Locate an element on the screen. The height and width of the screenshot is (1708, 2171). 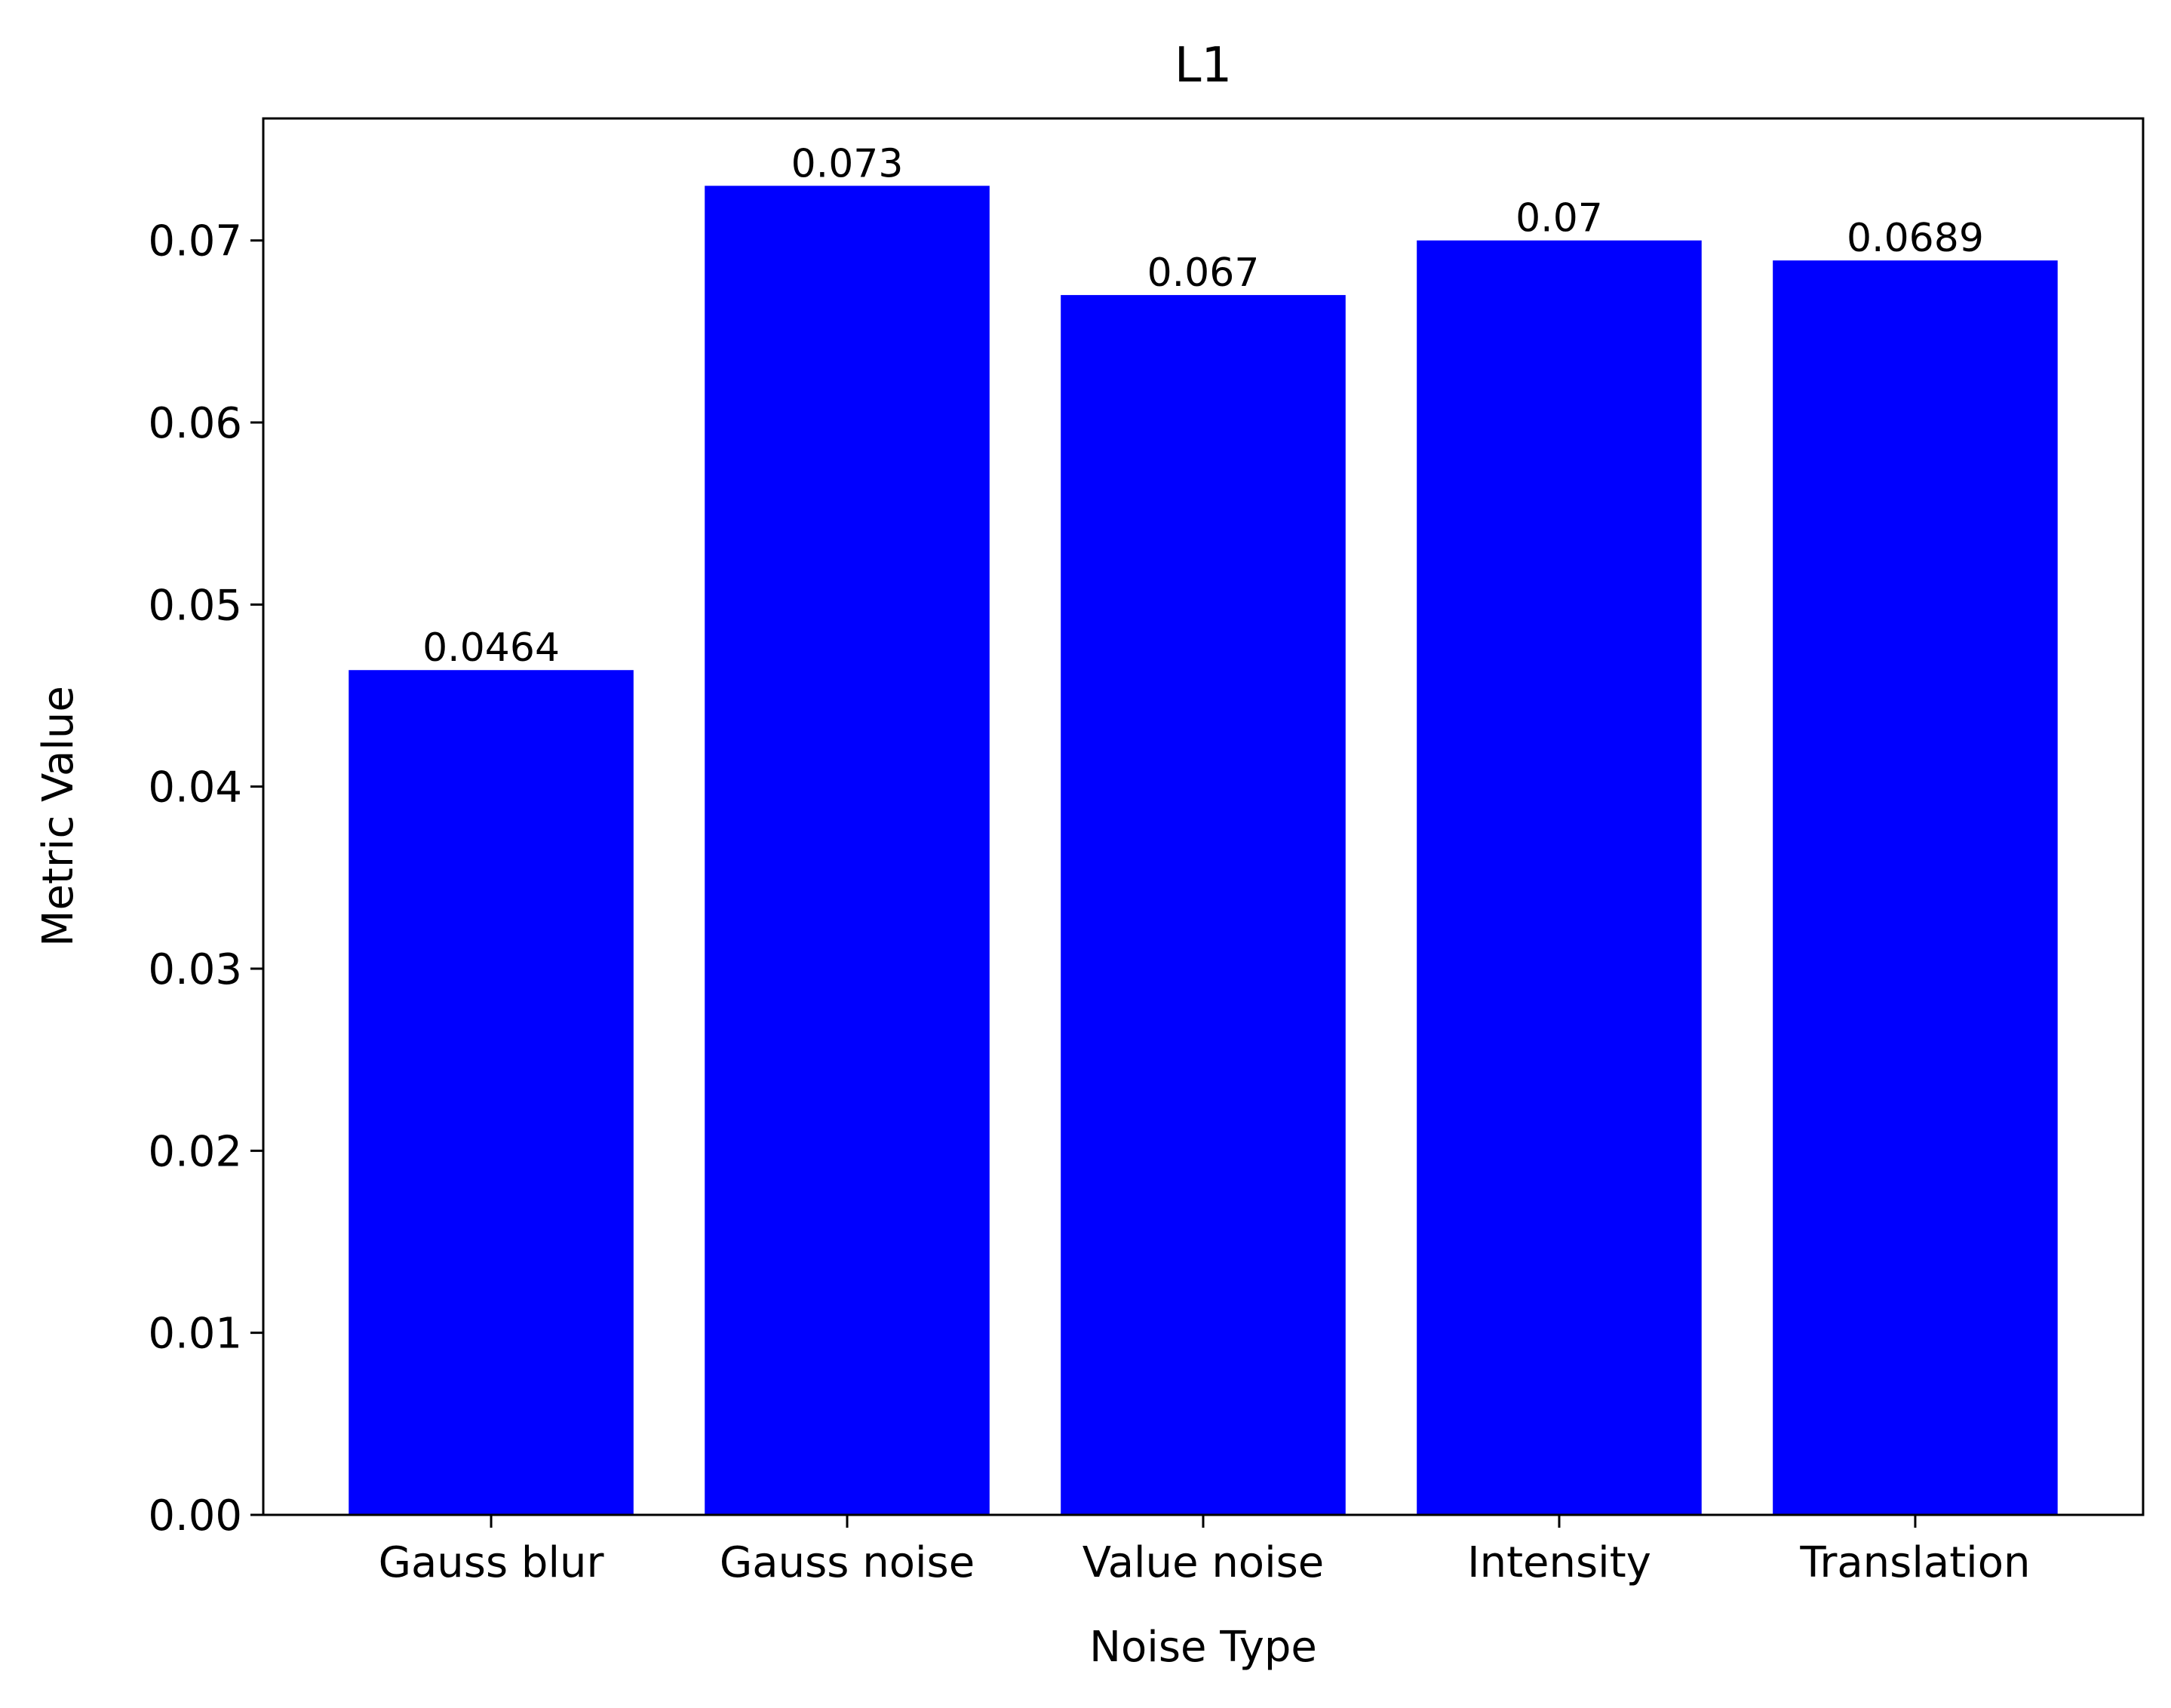
y-tick-label: 0.07 is located at coordinates (195, 242).